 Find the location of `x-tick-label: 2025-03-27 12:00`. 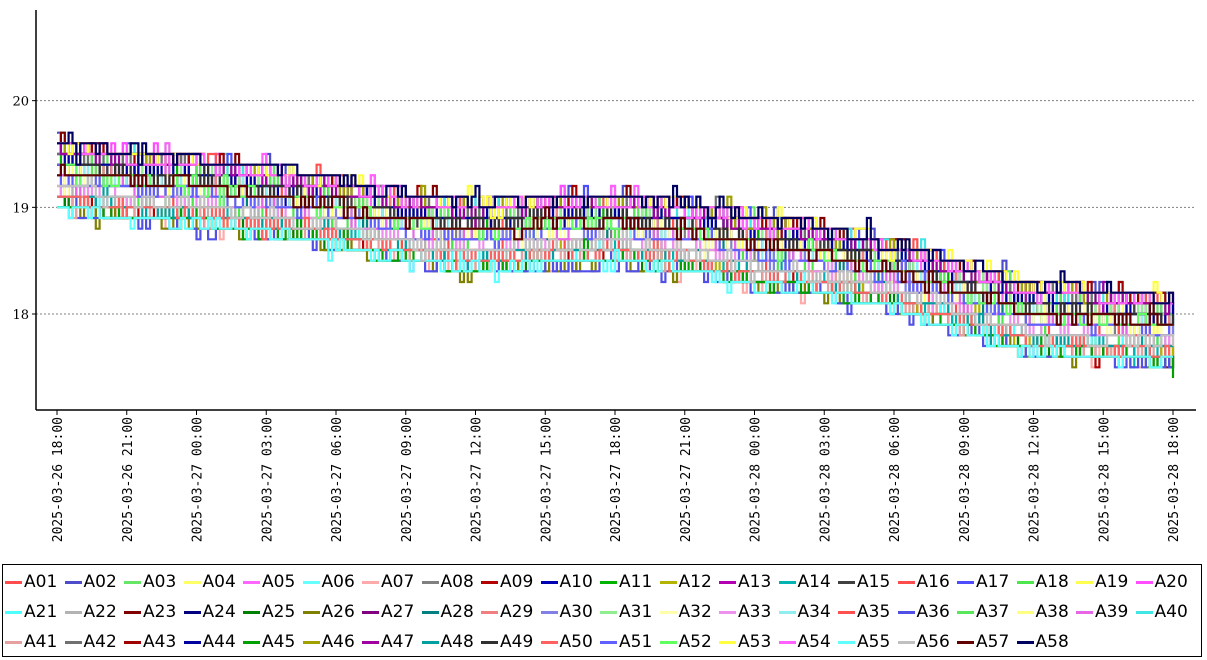

x-tick-label: 2025-03-27 12:00 is located at coordinates (477, 479).